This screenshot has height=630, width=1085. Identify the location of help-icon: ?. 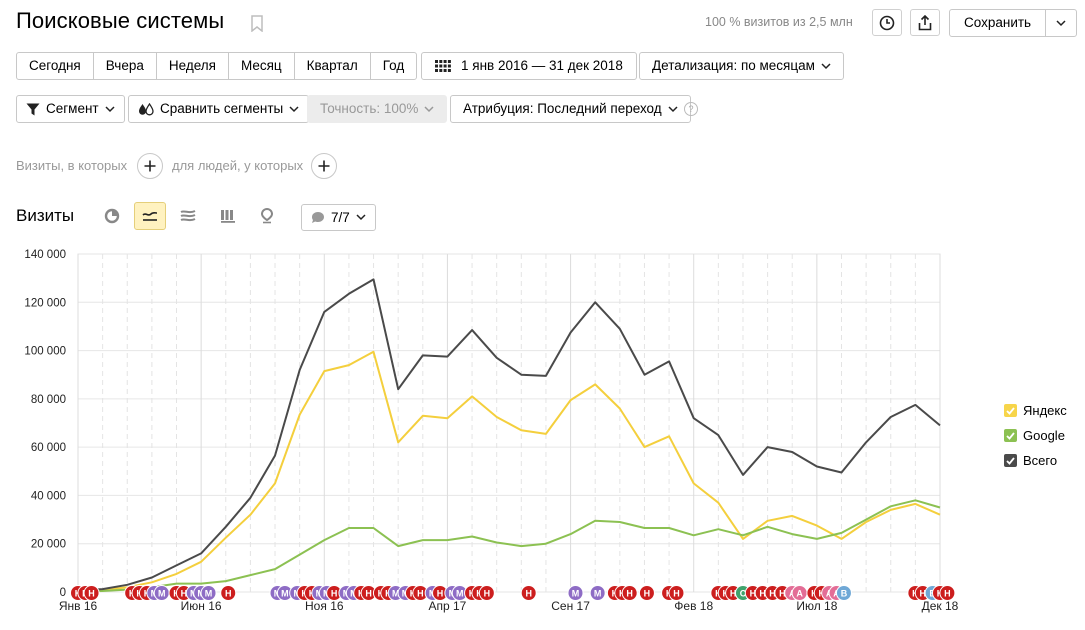
(691, 109).